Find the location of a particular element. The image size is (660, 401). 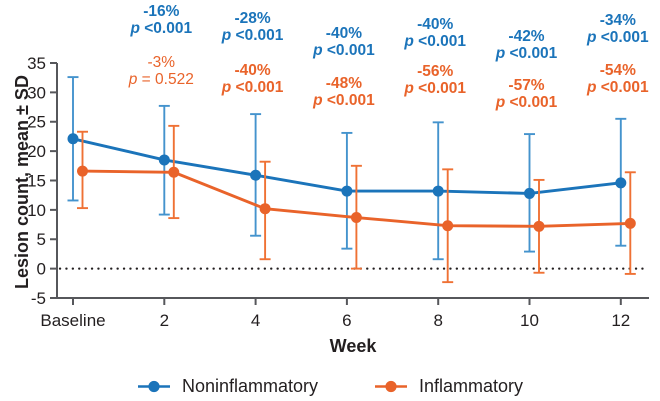

pct-change-label: -42% is located at coordinates (526, 36).